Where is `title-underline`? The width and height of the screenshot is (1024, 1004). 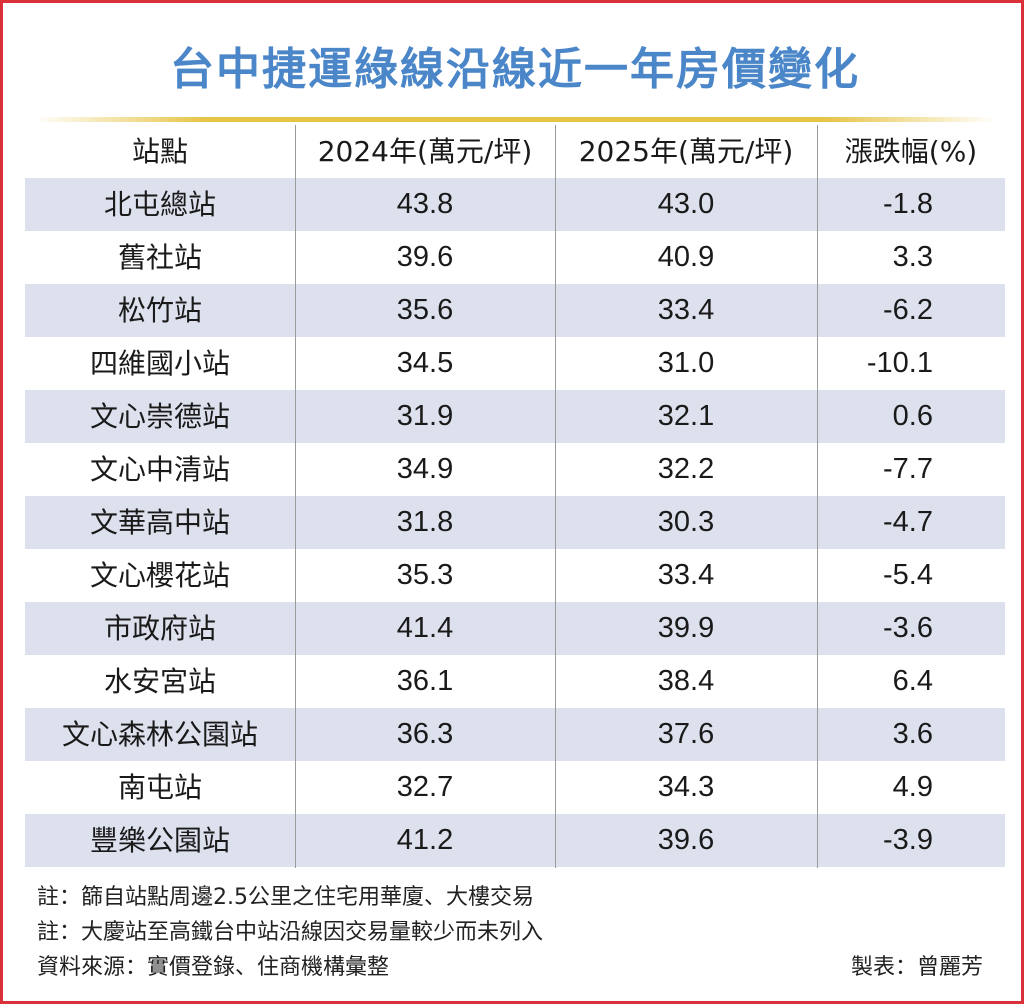 title-underline is located at coordinates (515, 119).